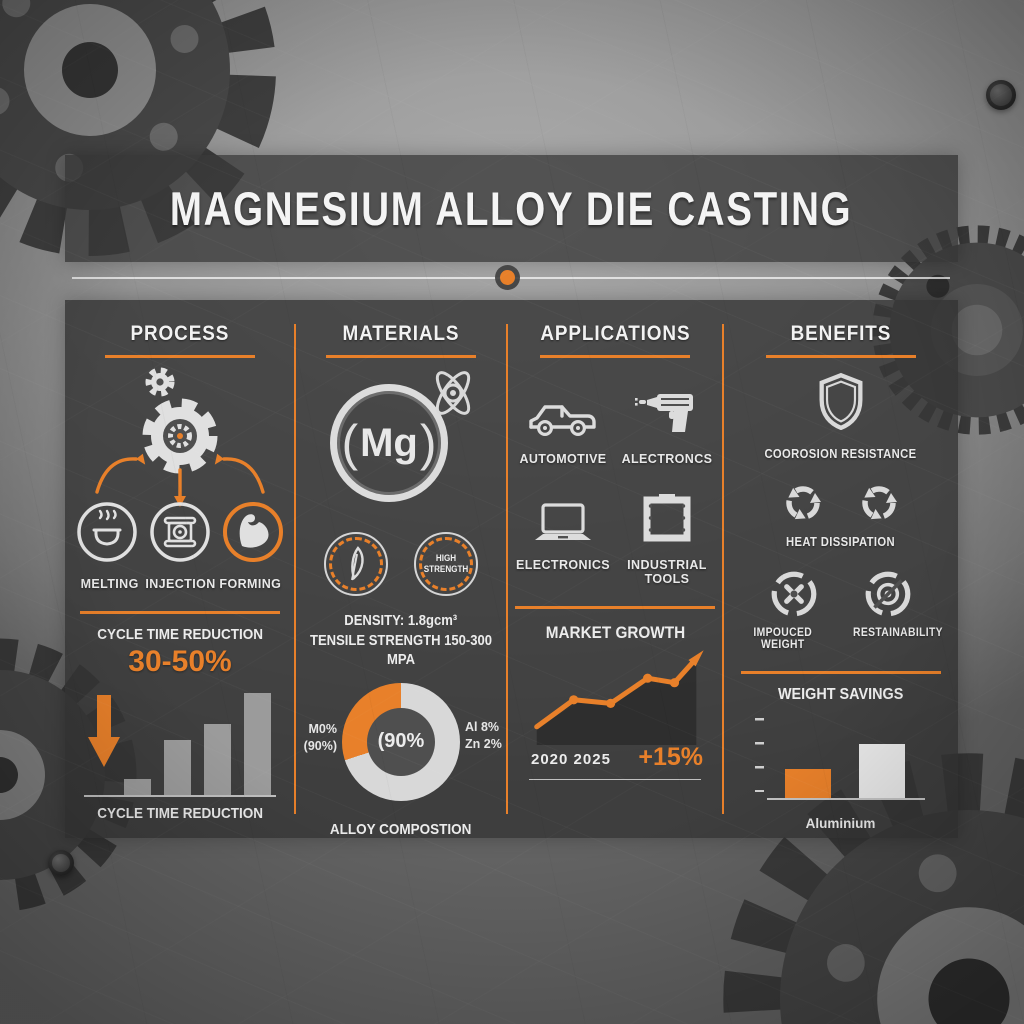 This screenshot has width=1024, height=1024. Describe the element at coordinates (783, 639) in the screenshot. I see `impouced-weight-label: IMPOUCED WEIGHT` at that location.